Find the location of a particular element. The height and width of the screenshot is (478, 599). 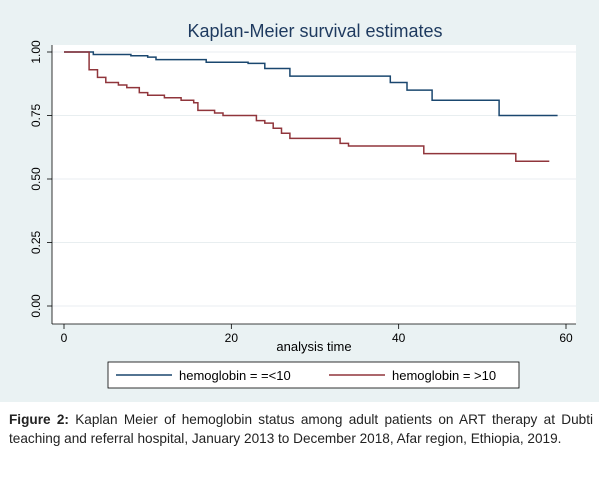

x-tick-label: 60 is located at coordinates (566, 338).